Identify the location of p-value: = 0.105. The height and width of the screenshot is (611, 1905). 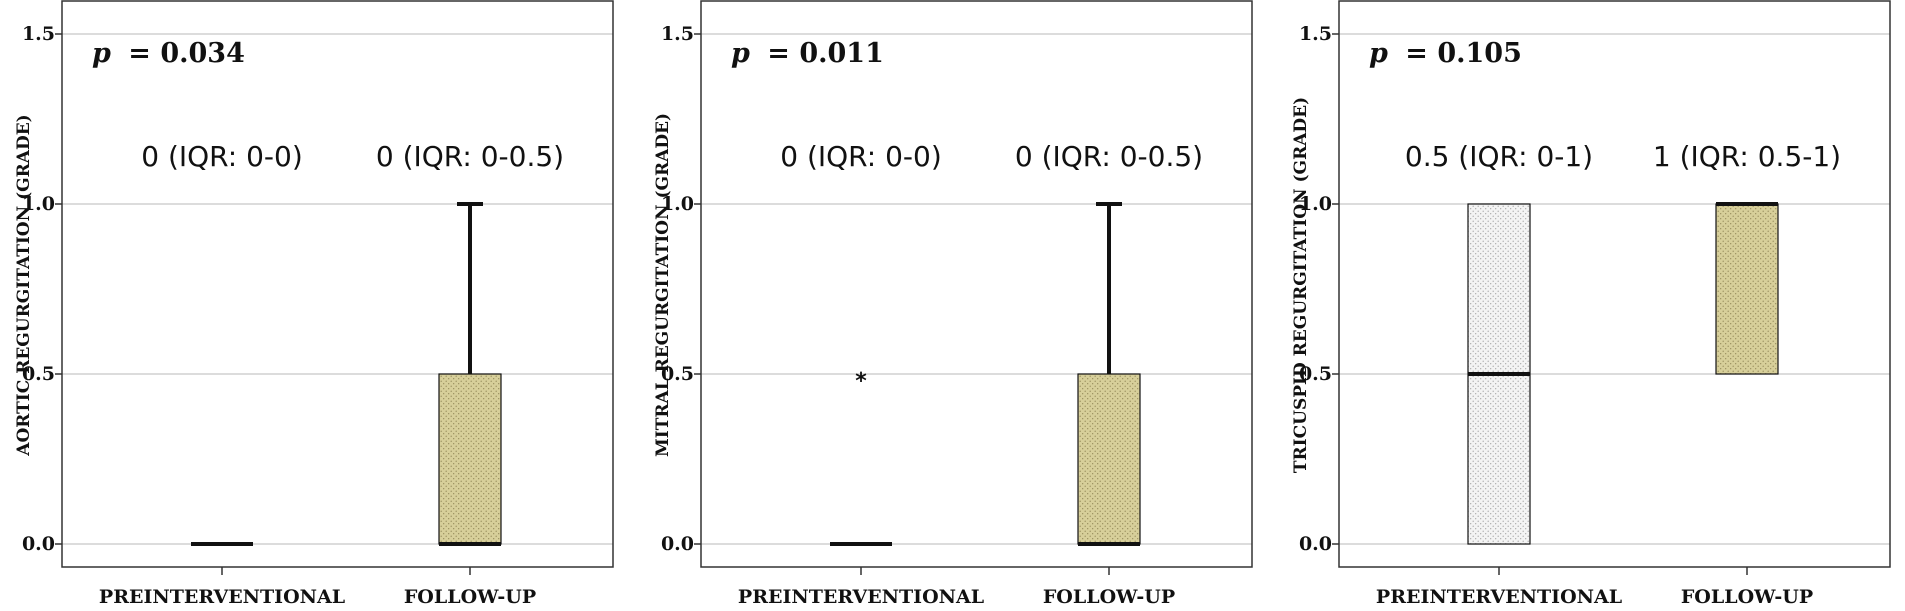
(1463, 53).